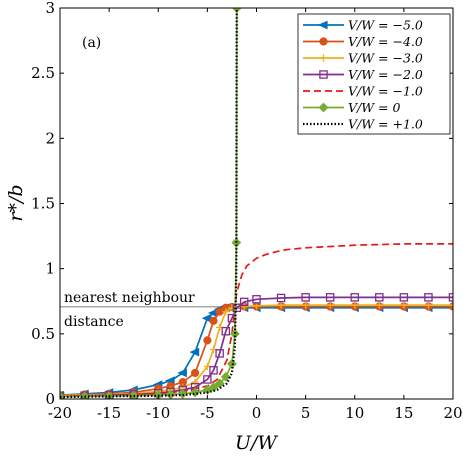 The width and height of the screenshot is (463, 458). What do you see at coordinates (374, 107) in the screenshot?
I see `legend-label: V/W = 0` at bounding box center [374, 107].